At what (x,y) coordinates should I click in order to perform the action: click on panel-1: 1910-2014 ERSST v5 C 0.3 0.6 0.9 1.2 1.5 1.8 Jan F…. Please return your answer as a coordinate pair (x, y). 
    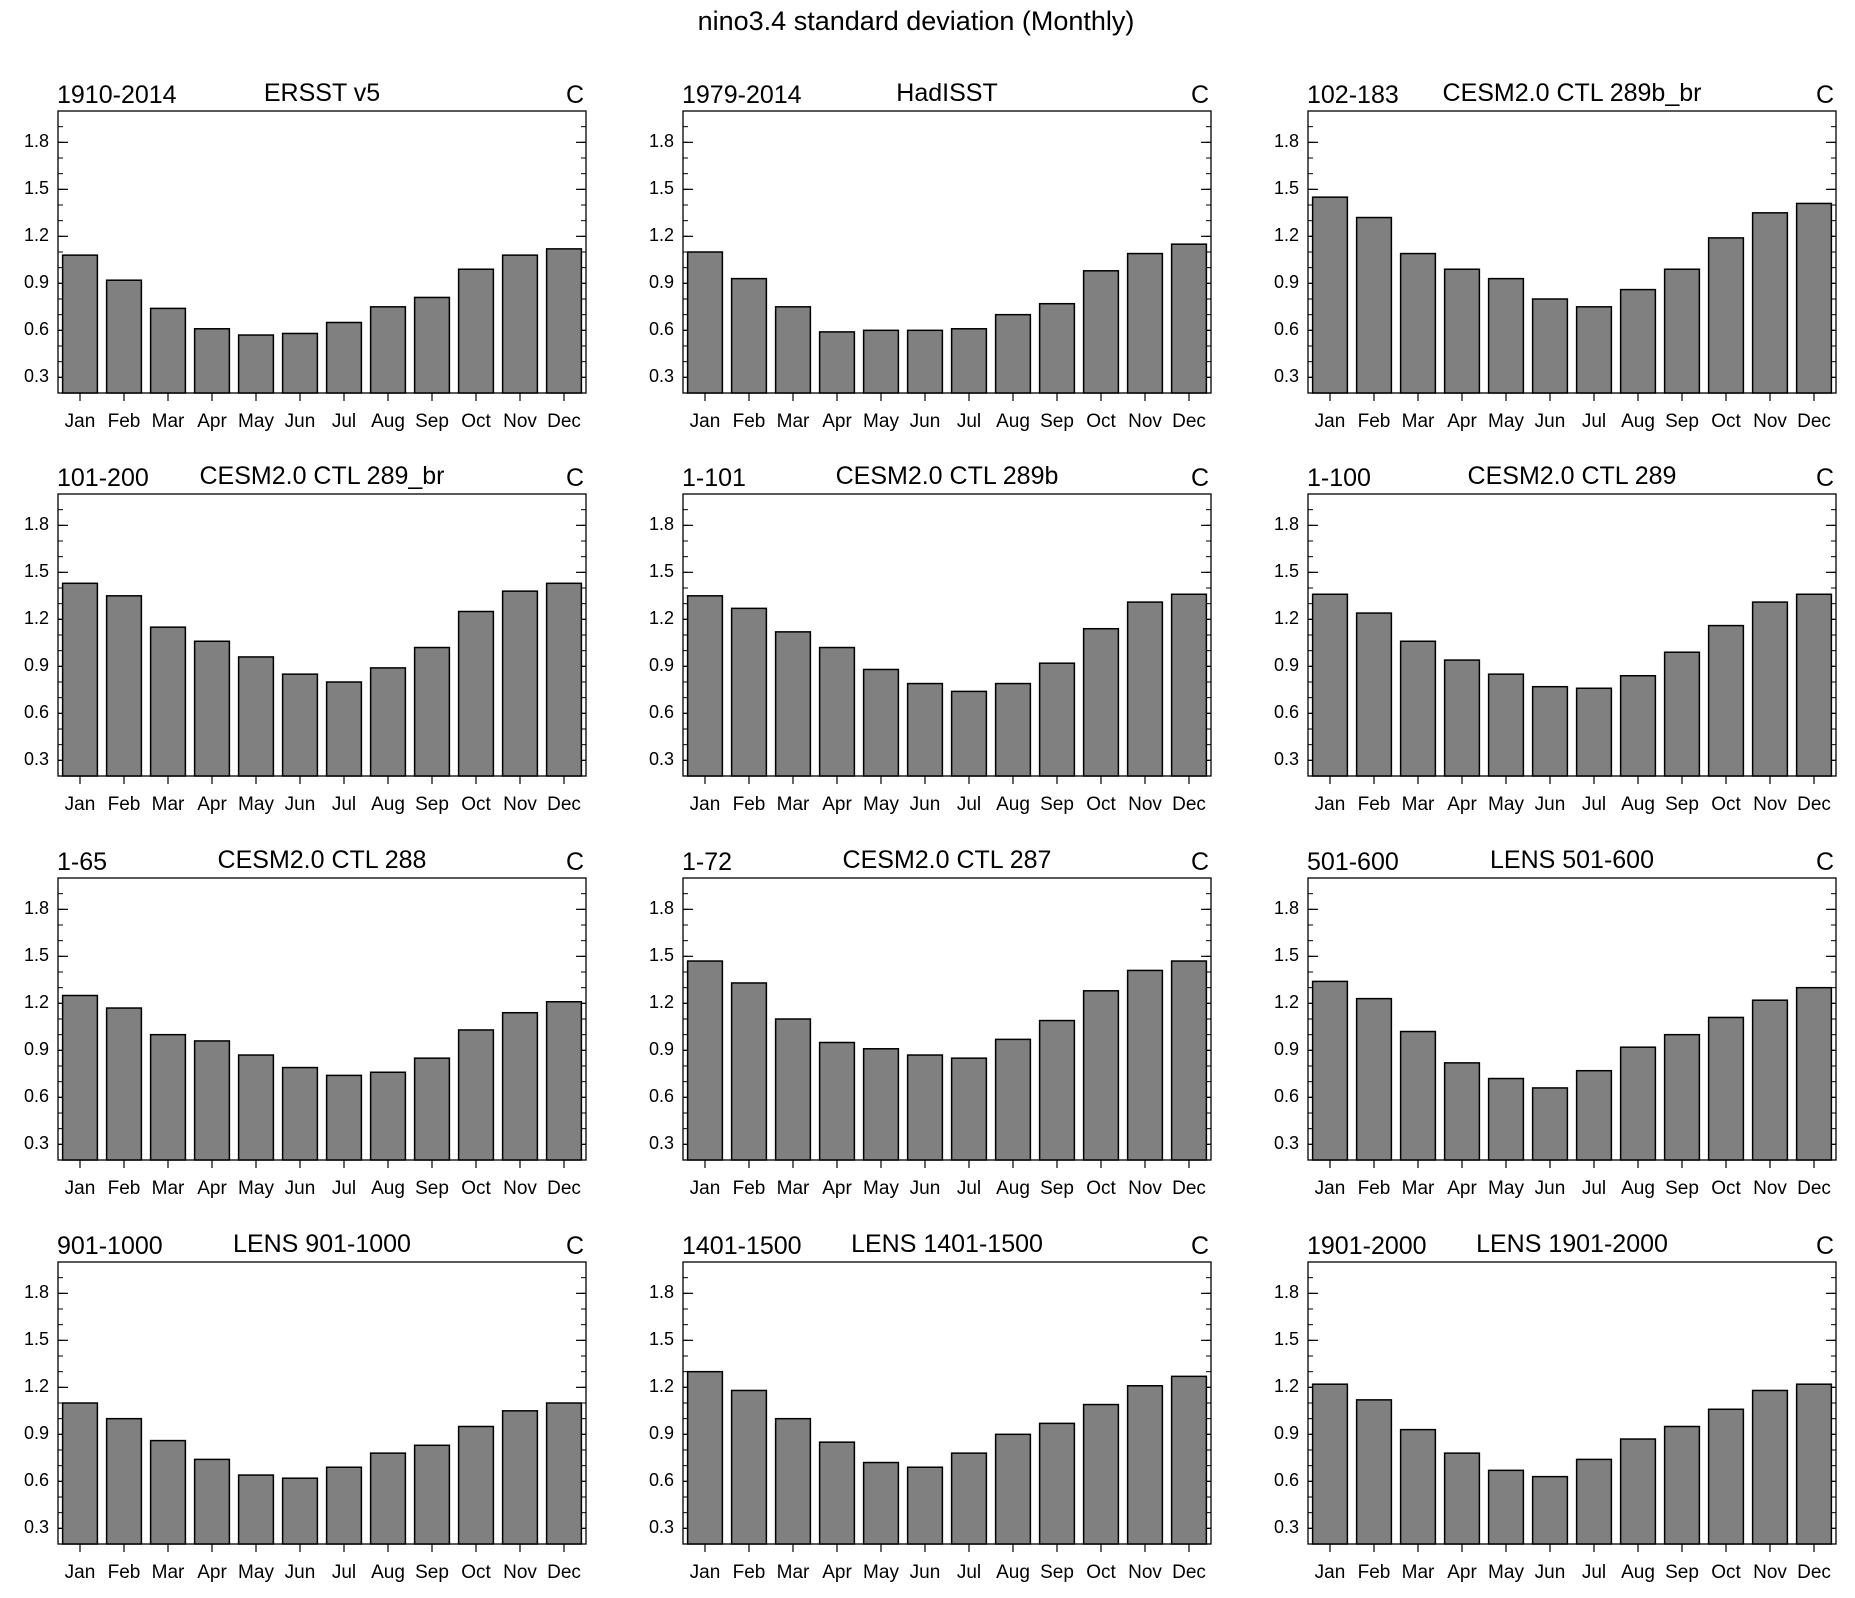
    Looking at the image, I should click on (305, 255).